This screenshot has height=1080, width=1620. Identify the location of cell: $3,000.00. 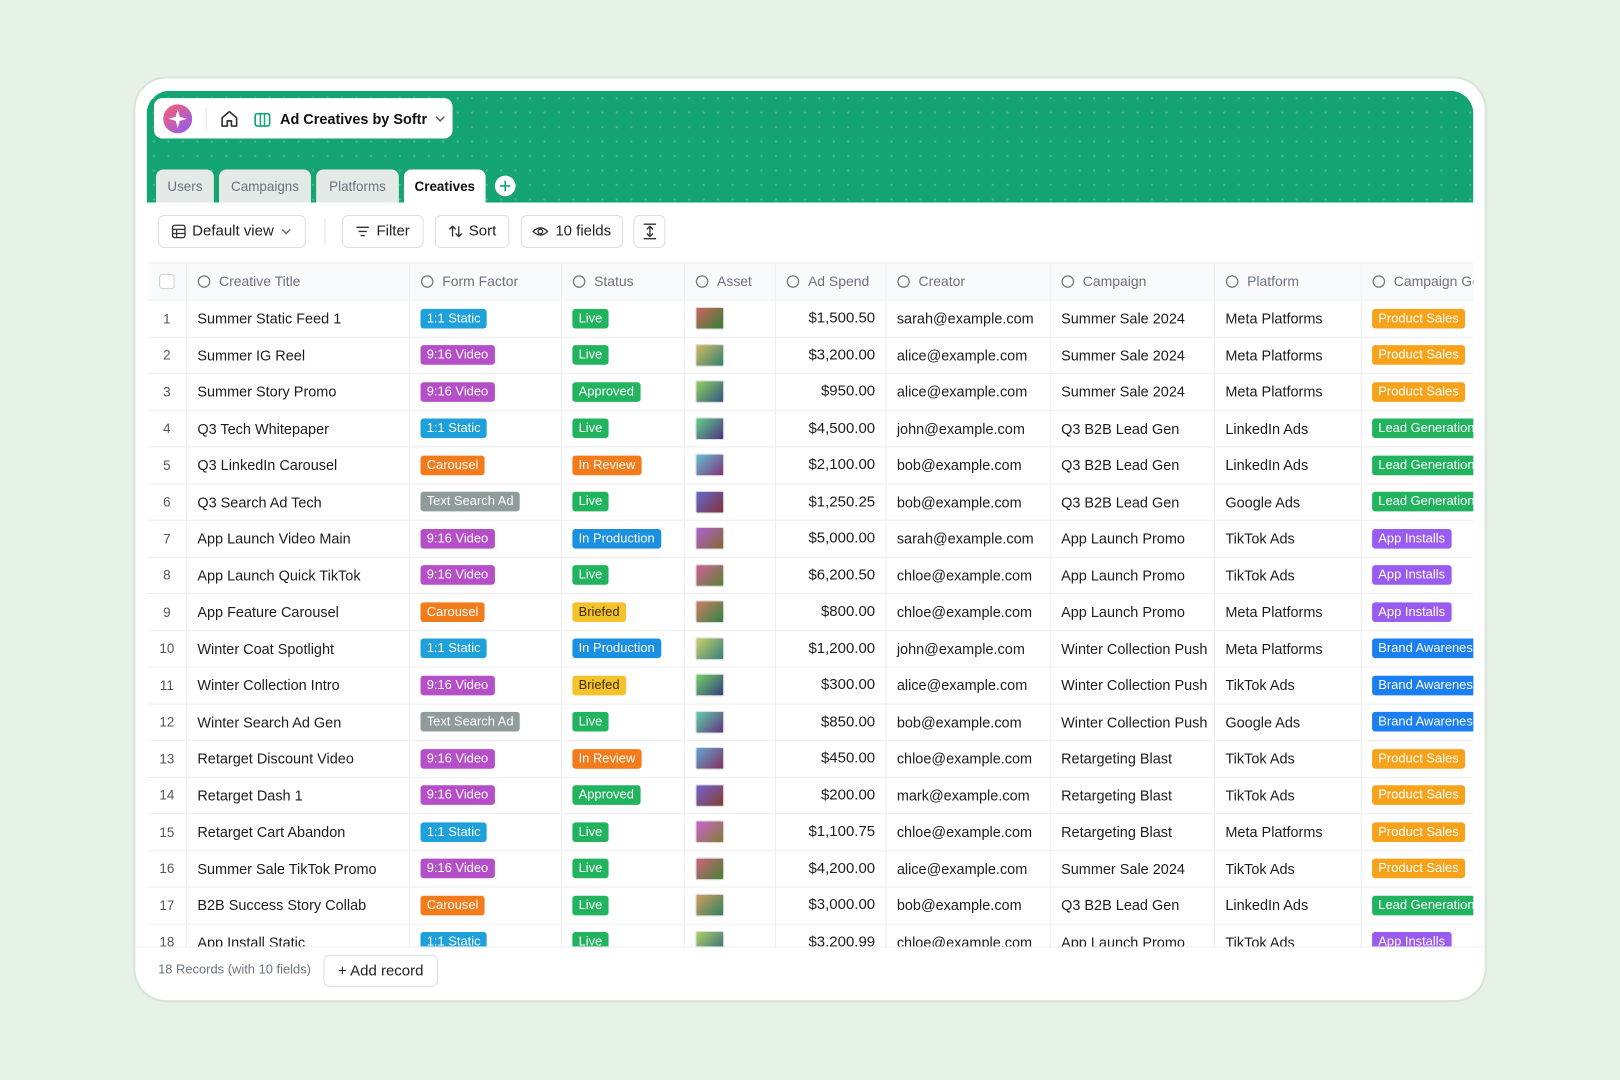
(831, 905).